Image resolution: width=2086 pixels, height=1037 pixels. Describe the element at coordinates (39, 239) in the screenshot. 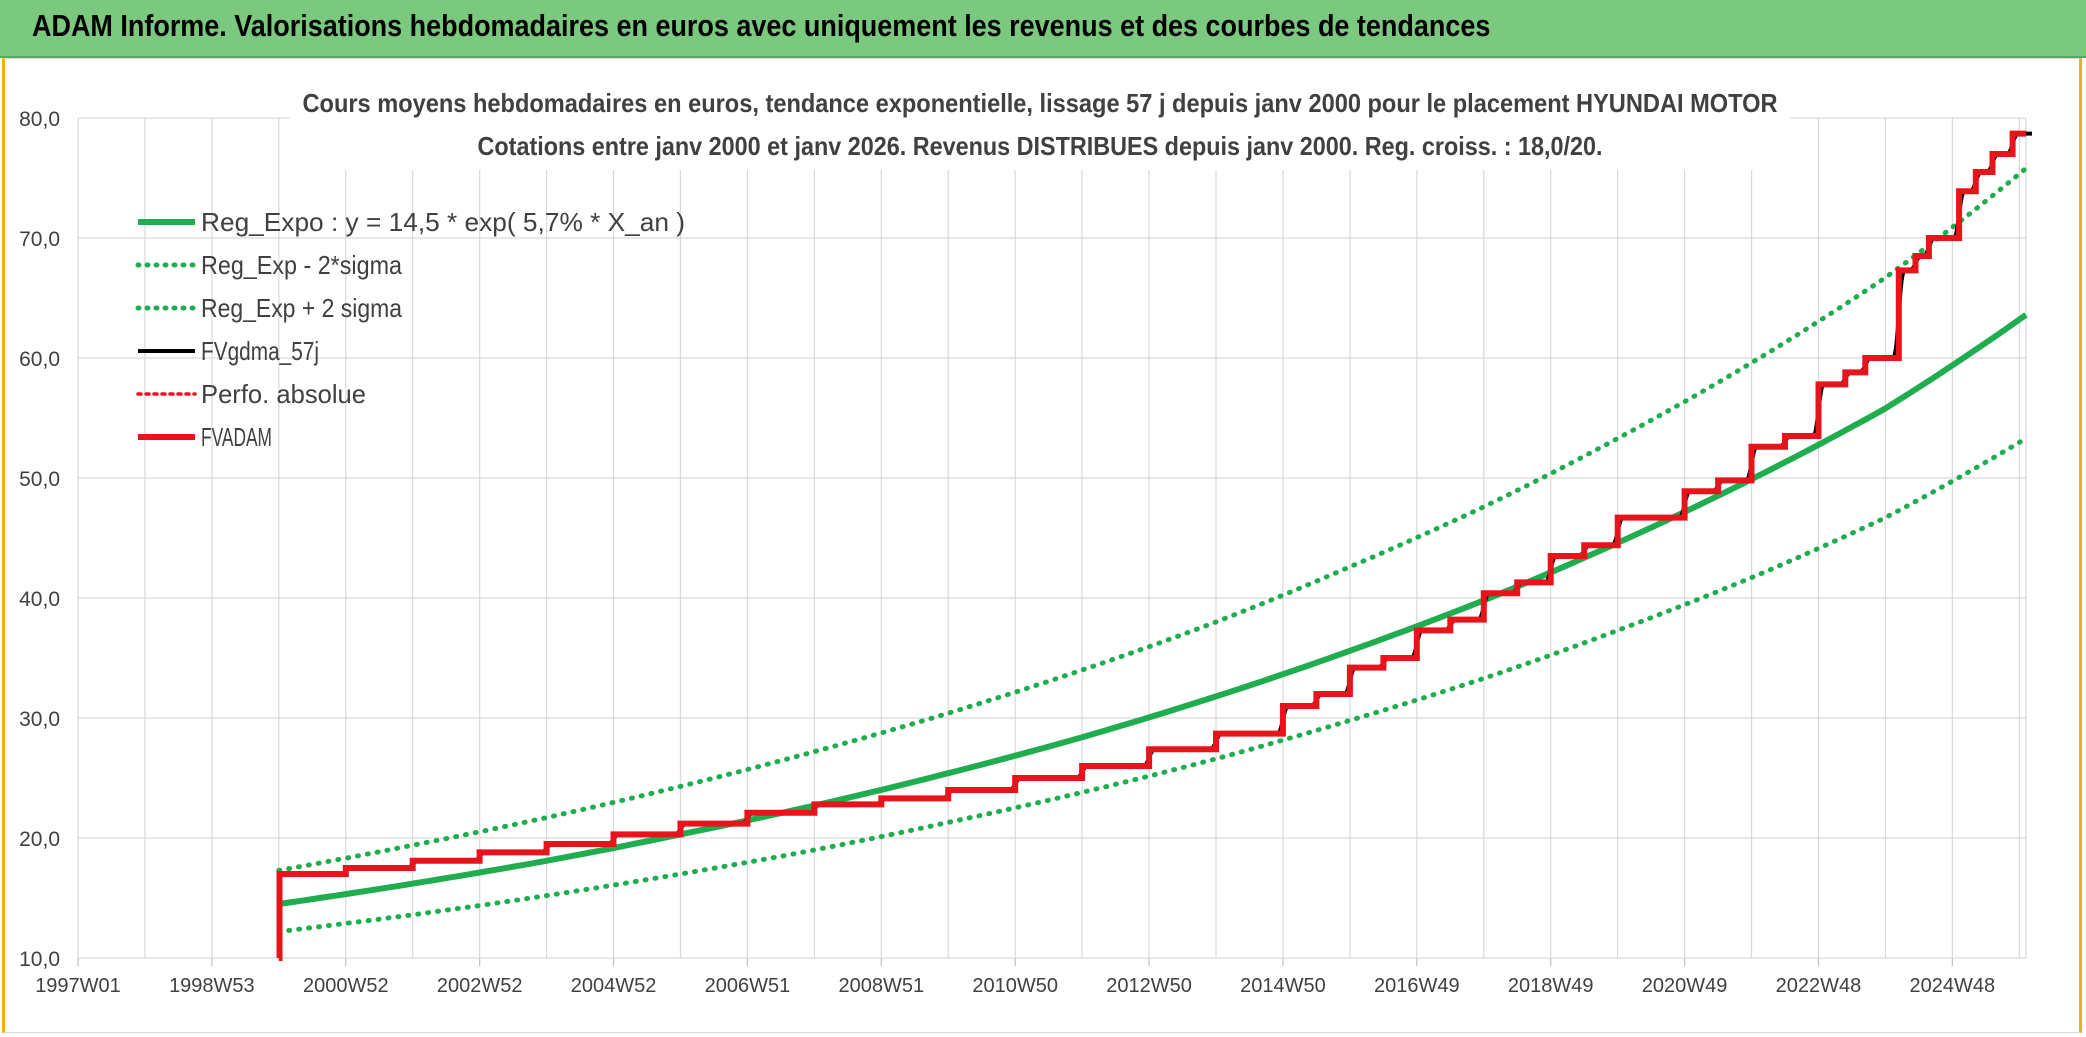

I see `y-tick-label: 70,0` at that location.